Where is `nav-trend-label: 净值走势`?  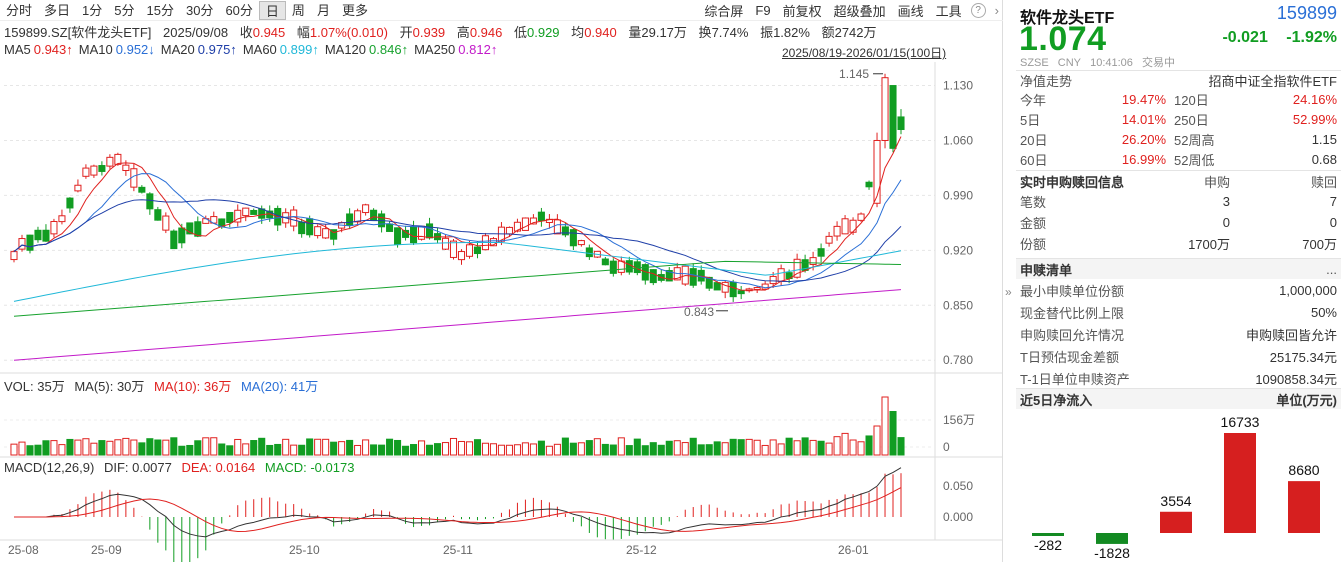
nav-trend-label: 净值走势 is located at coordinates (1046, 81).